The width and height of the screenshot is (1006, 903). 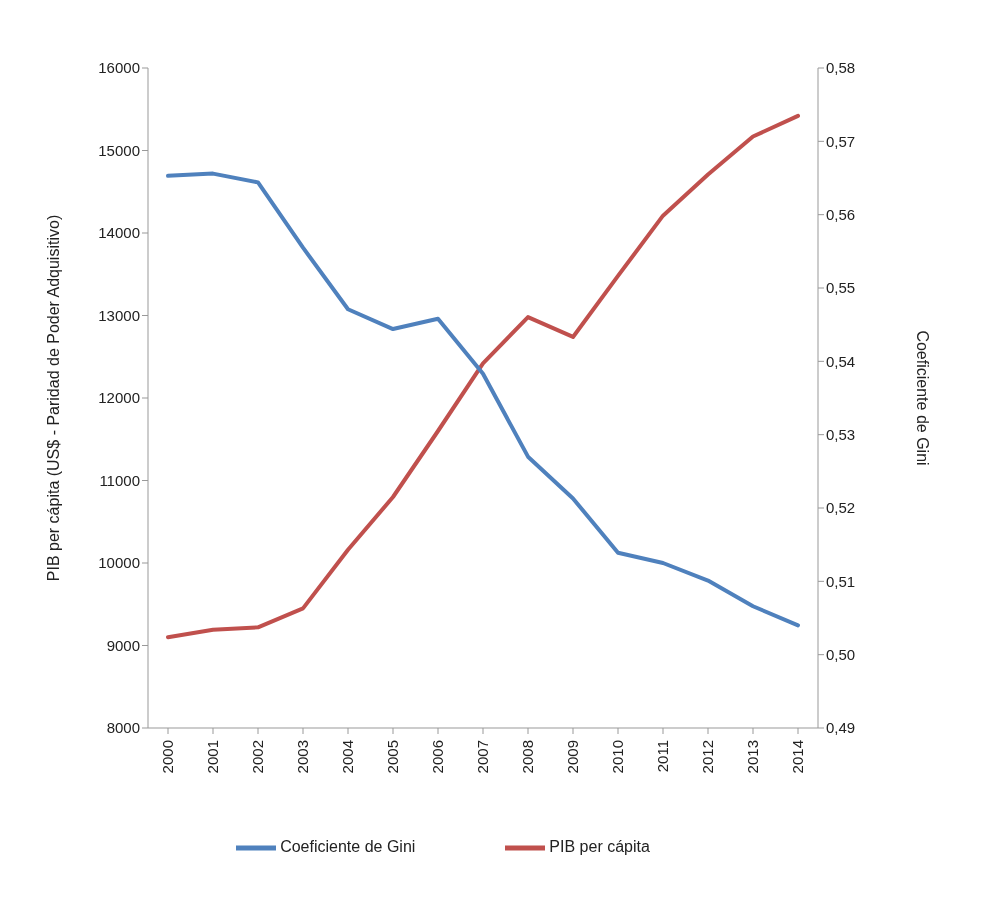 I want to click on y2-tick-label: 0,52, so click(x=841, y=508).